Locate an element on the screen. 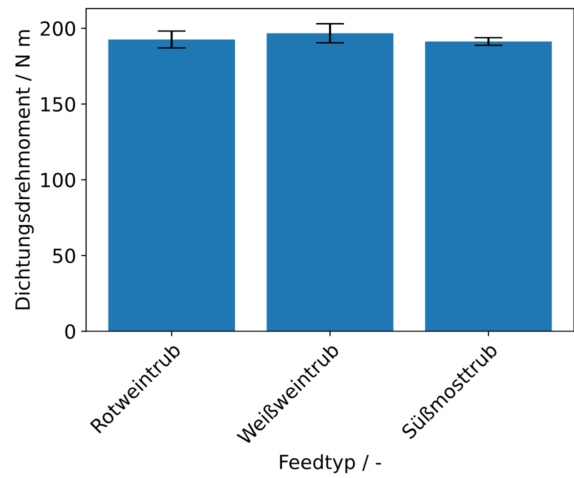 This screenshot has height=478, width=574. y-tick-label: 0 is located at coordinates (70, 331).